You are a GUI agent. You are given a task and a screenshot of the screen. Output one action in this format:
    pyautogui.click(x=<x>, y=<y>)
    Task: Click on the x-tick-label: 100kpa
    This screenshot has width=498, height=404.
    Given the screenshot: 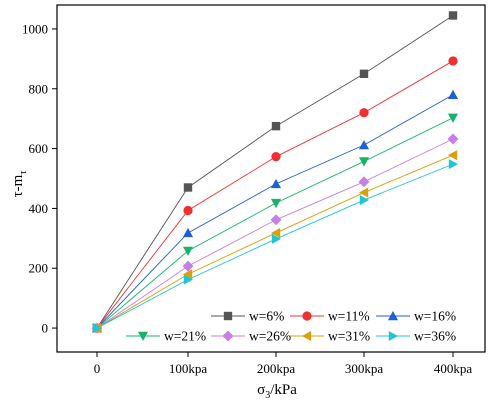 What is the action you would take?
    pyautogui.click(x=188, y=368)
    